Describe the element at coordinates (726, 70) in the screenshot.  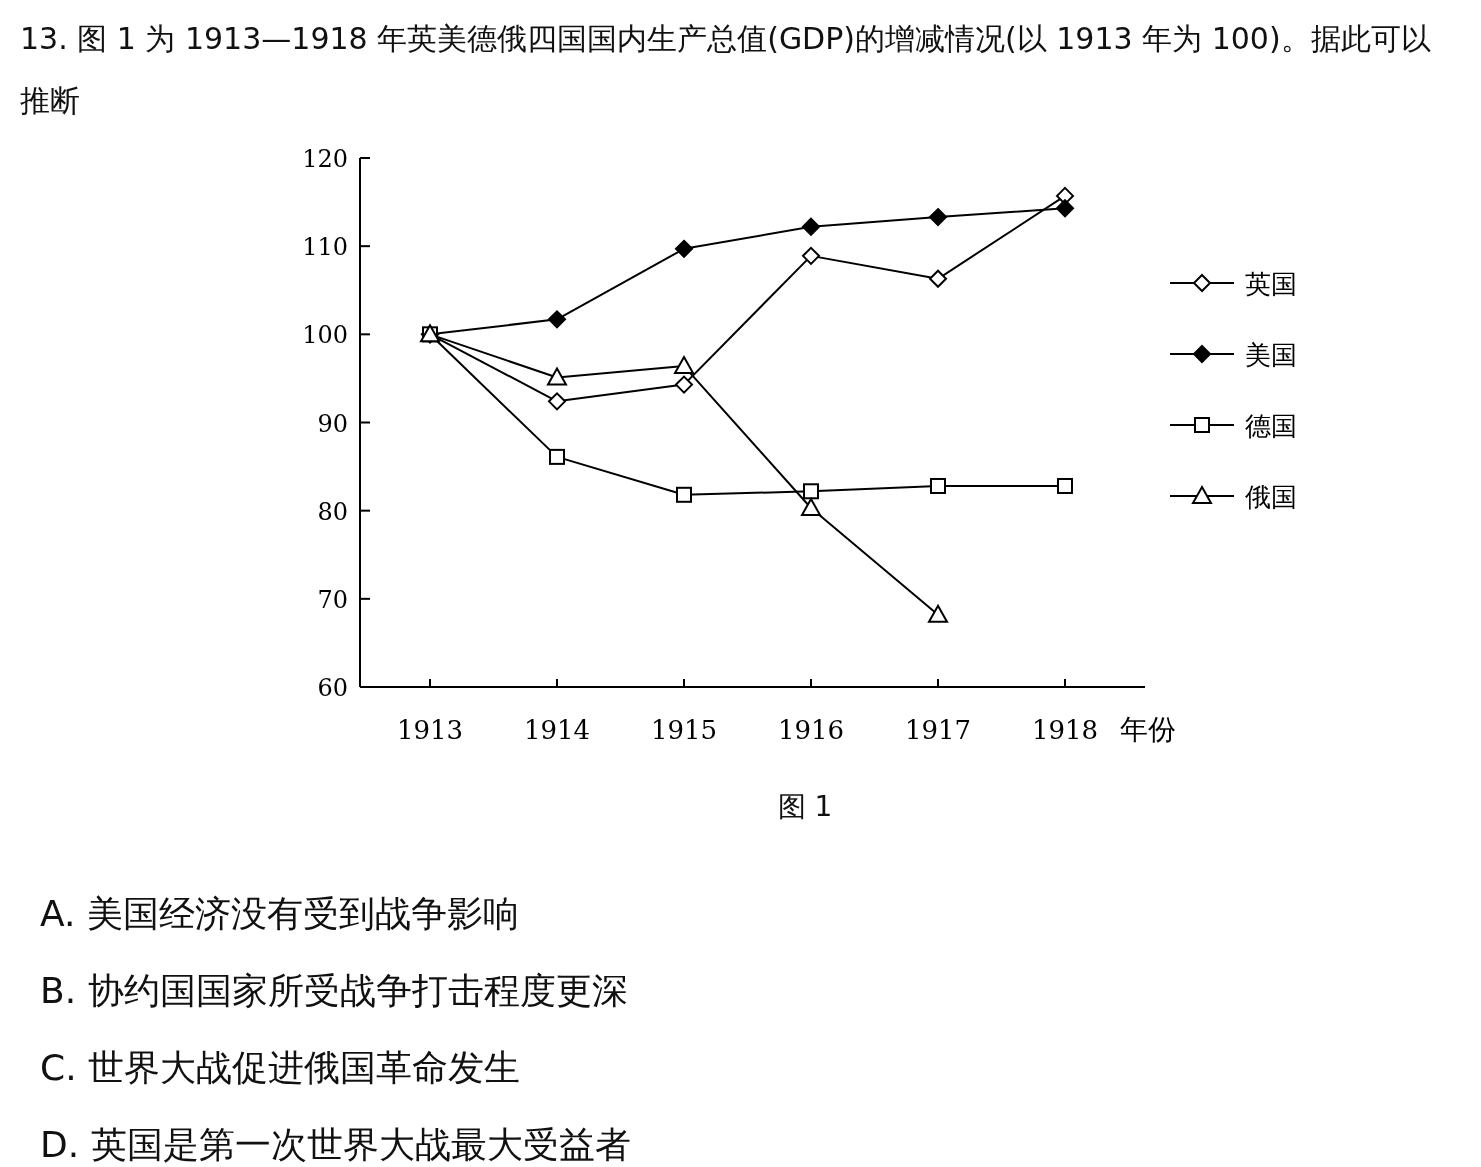
I see `chart-title: 13. 图 1 为 1913—1918 年英美德俄四国国内生产总值(GDP)的增减情况(以 1913 年为 100)。据此可以推断` at that location.